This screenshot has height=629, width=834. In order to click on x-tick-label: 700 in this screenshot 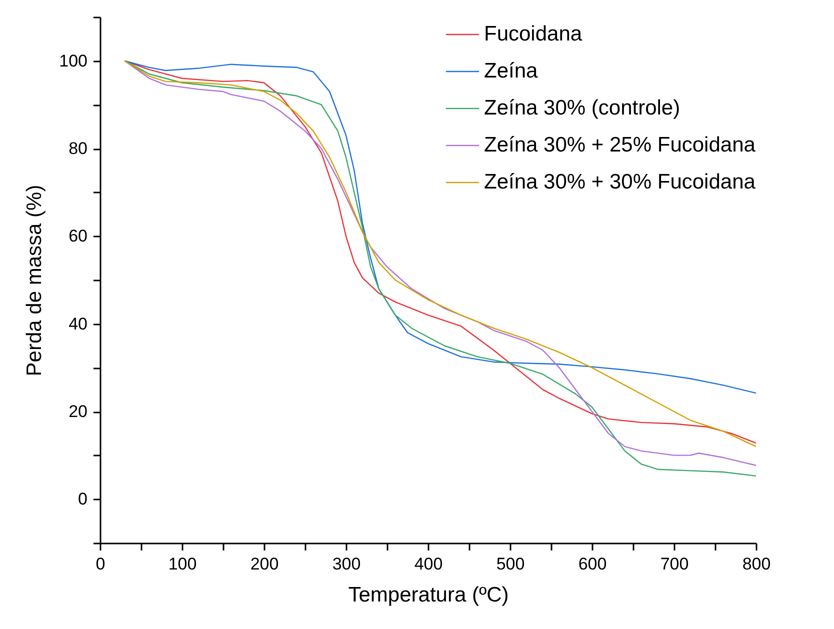, I will do `click(674, 564)`.